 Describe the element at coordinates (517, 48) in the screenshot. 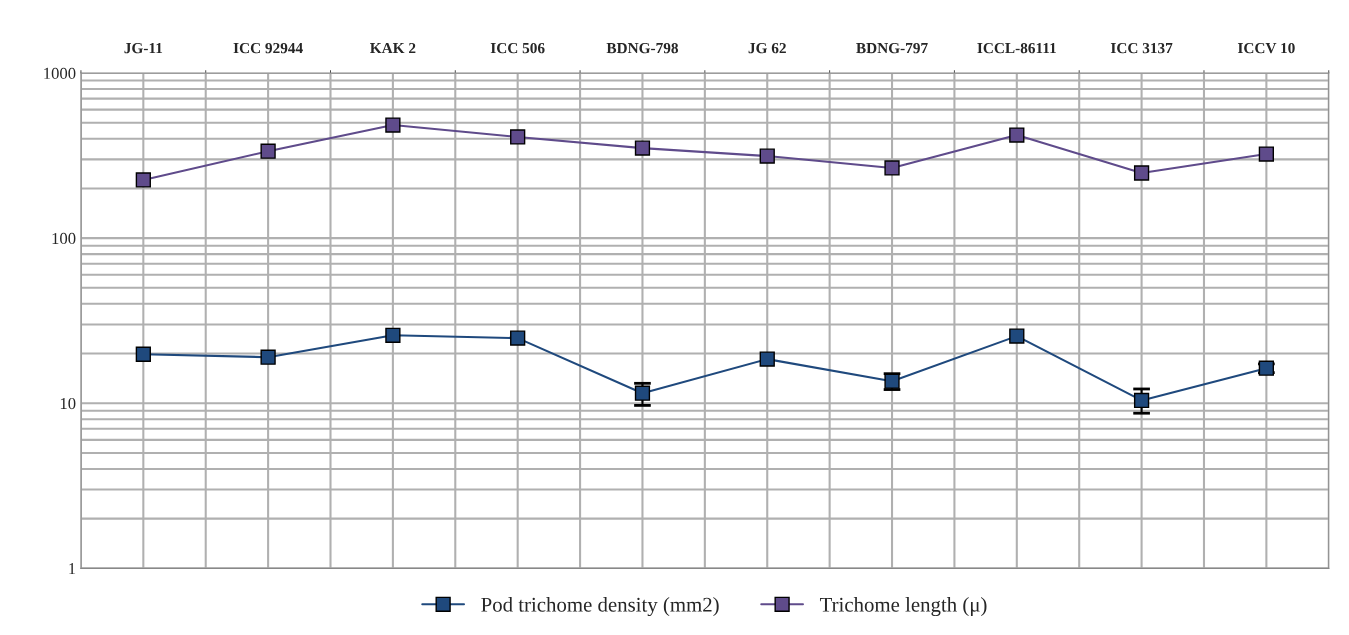

I see `x-tick-label: ICC 506` at that location.